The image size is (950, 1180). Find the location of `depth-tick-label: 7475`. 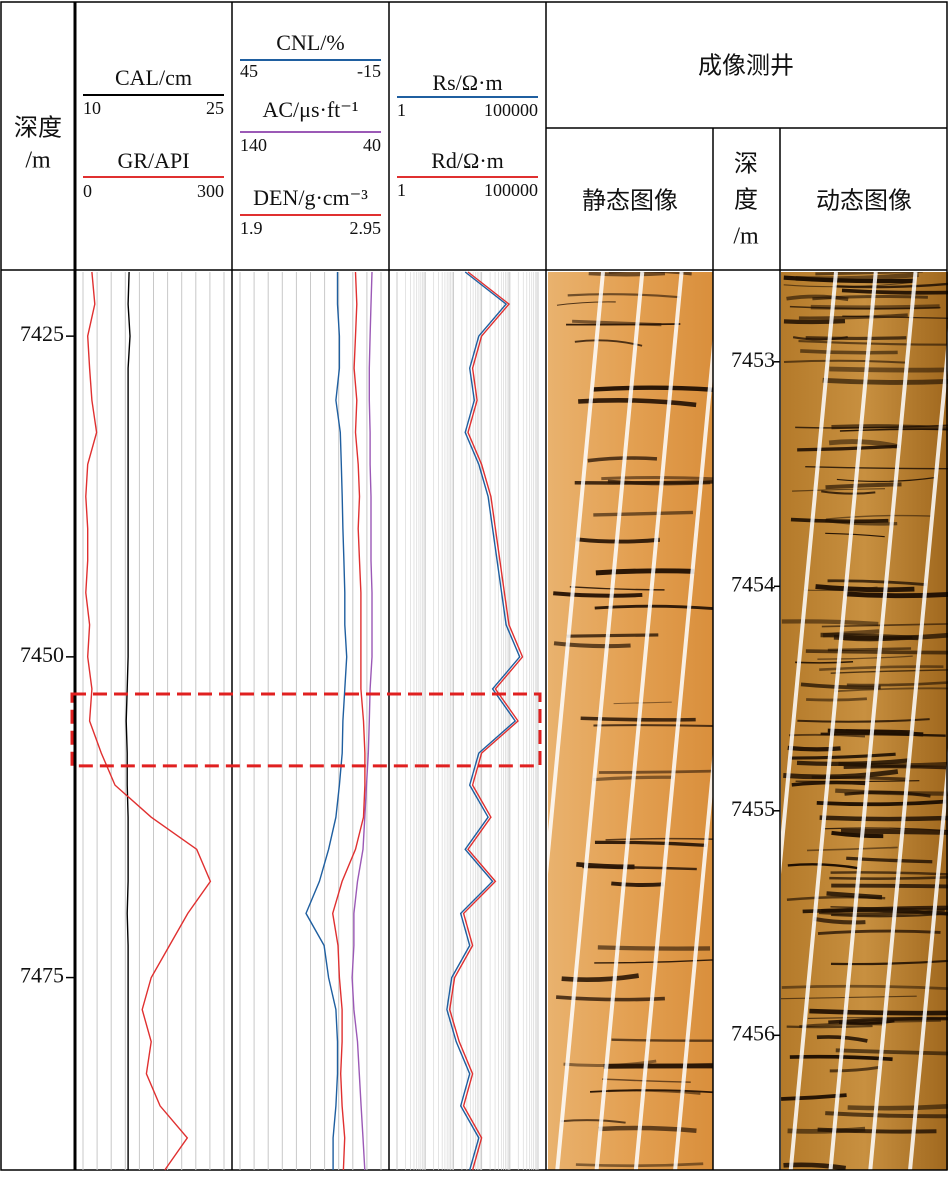

depth-tick-label: 7475 is located at coordinates (42, 975).